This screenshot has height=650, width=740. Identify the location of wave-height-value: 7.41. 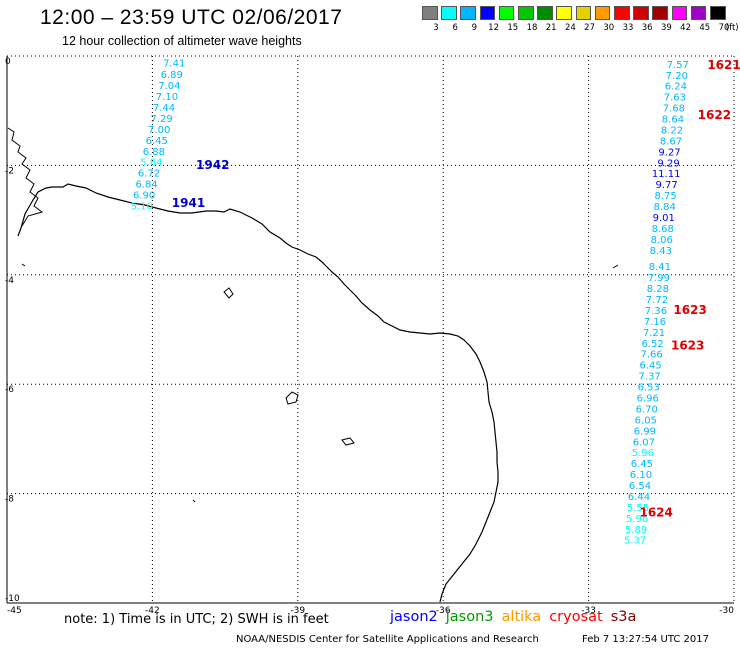
(174, 64).